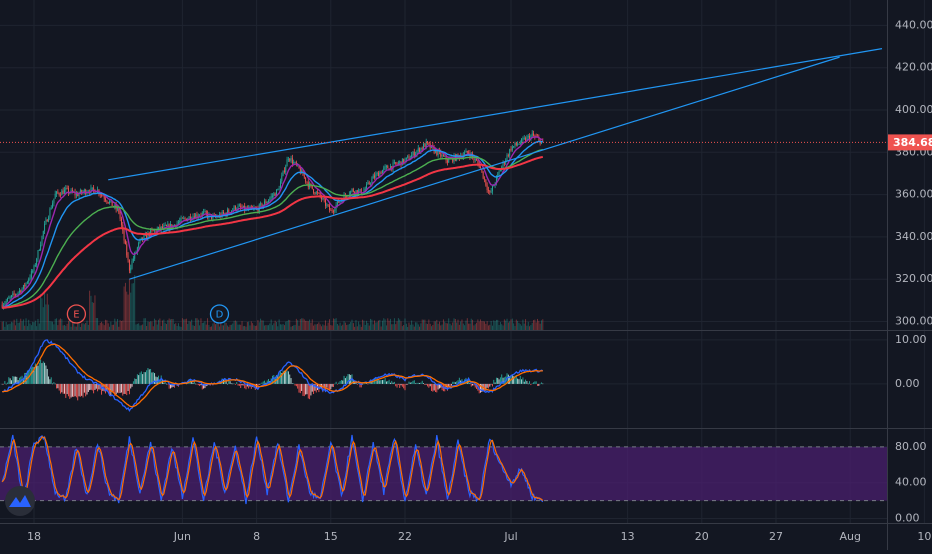 This screenshot has height=554, width=932. I want to click on tradingview-logo-icon, so click(20, 501).